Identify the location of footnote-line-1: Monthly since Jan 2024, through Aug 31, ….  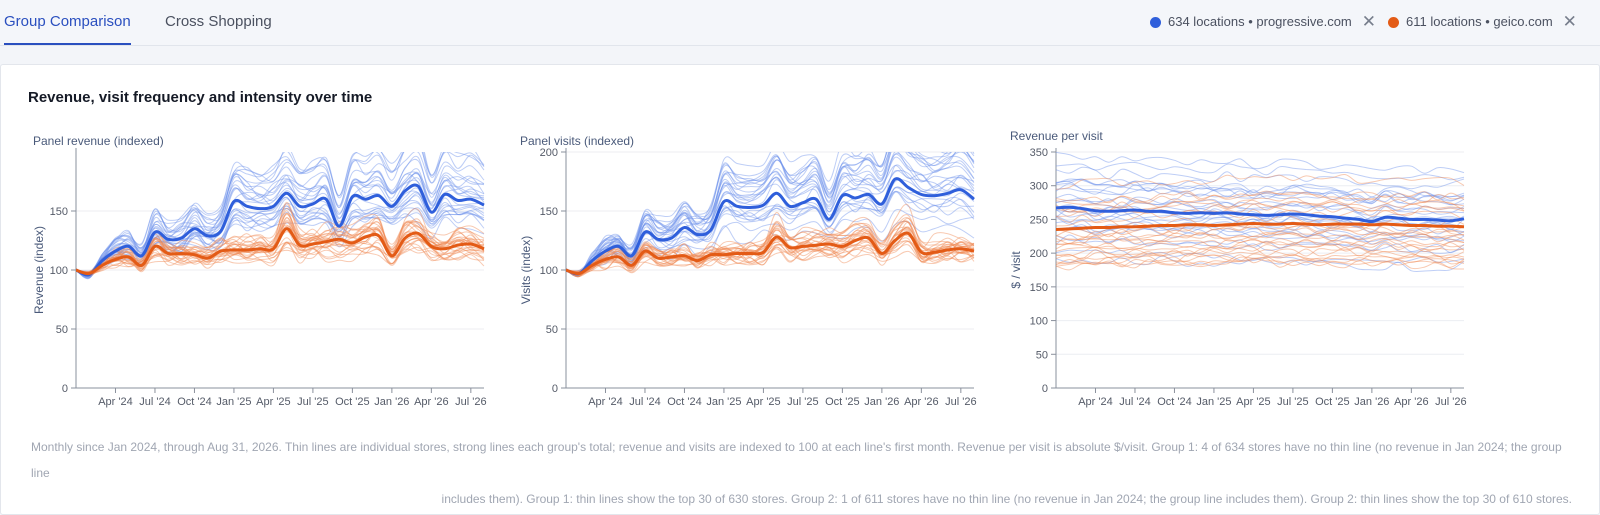
(796, 460).